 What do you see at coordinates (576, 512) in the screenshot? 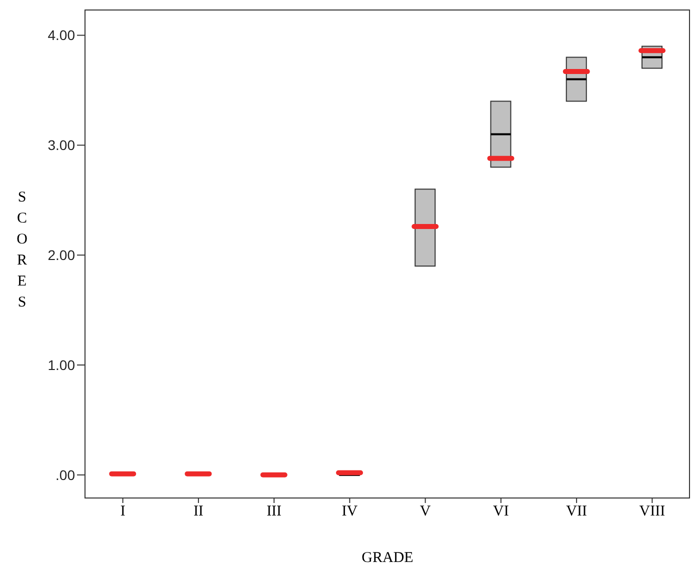
I see `x-tick-label: VII` at bounding box center [576, 512].